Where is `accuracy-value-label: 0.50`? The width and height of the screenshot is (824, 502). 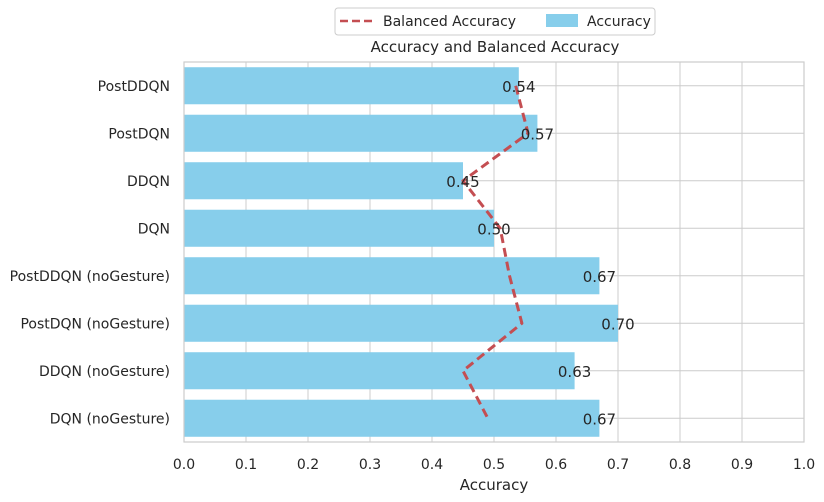 accuracy-value-label: 0.50 is located at coordinates (493, 229).